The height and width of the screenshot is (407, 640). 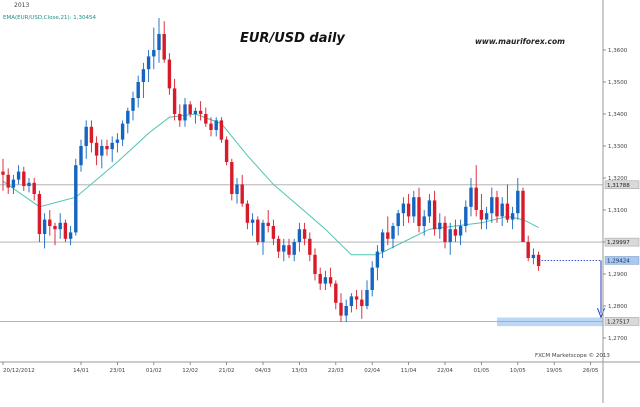 What do you see at coordinates (292, 38) in the screenshot?
I see `chart-title: EUR/USD daily` at bounding box center [292, 38].